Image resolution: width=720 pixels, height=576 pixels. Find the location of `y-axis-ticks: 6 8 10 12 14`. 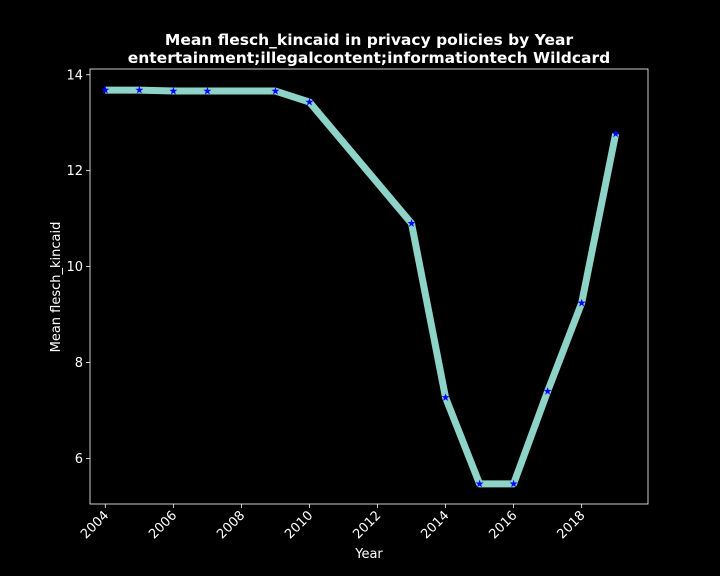

y-axis-ticks: 6 8 10 12 14 is located at coordinates (78, 267).